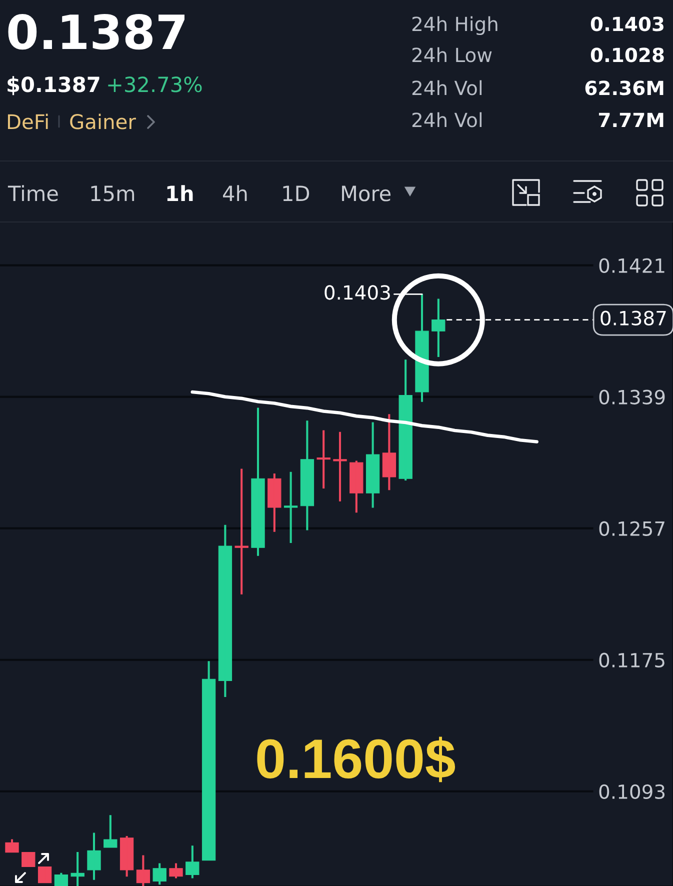 The width and height of the screenshot is (673, 886). What do you see at coordinates (356, 759) in the screenshot?
I see `annotation: 0.1600$` at bounding box center [356, 759].